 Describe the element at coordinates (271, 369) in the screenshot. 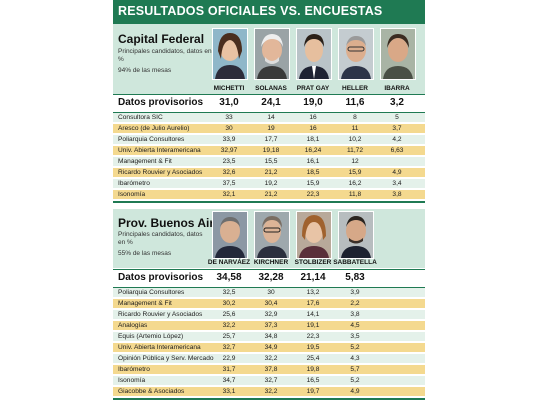

I see `poll-value: 37,8` at that location.